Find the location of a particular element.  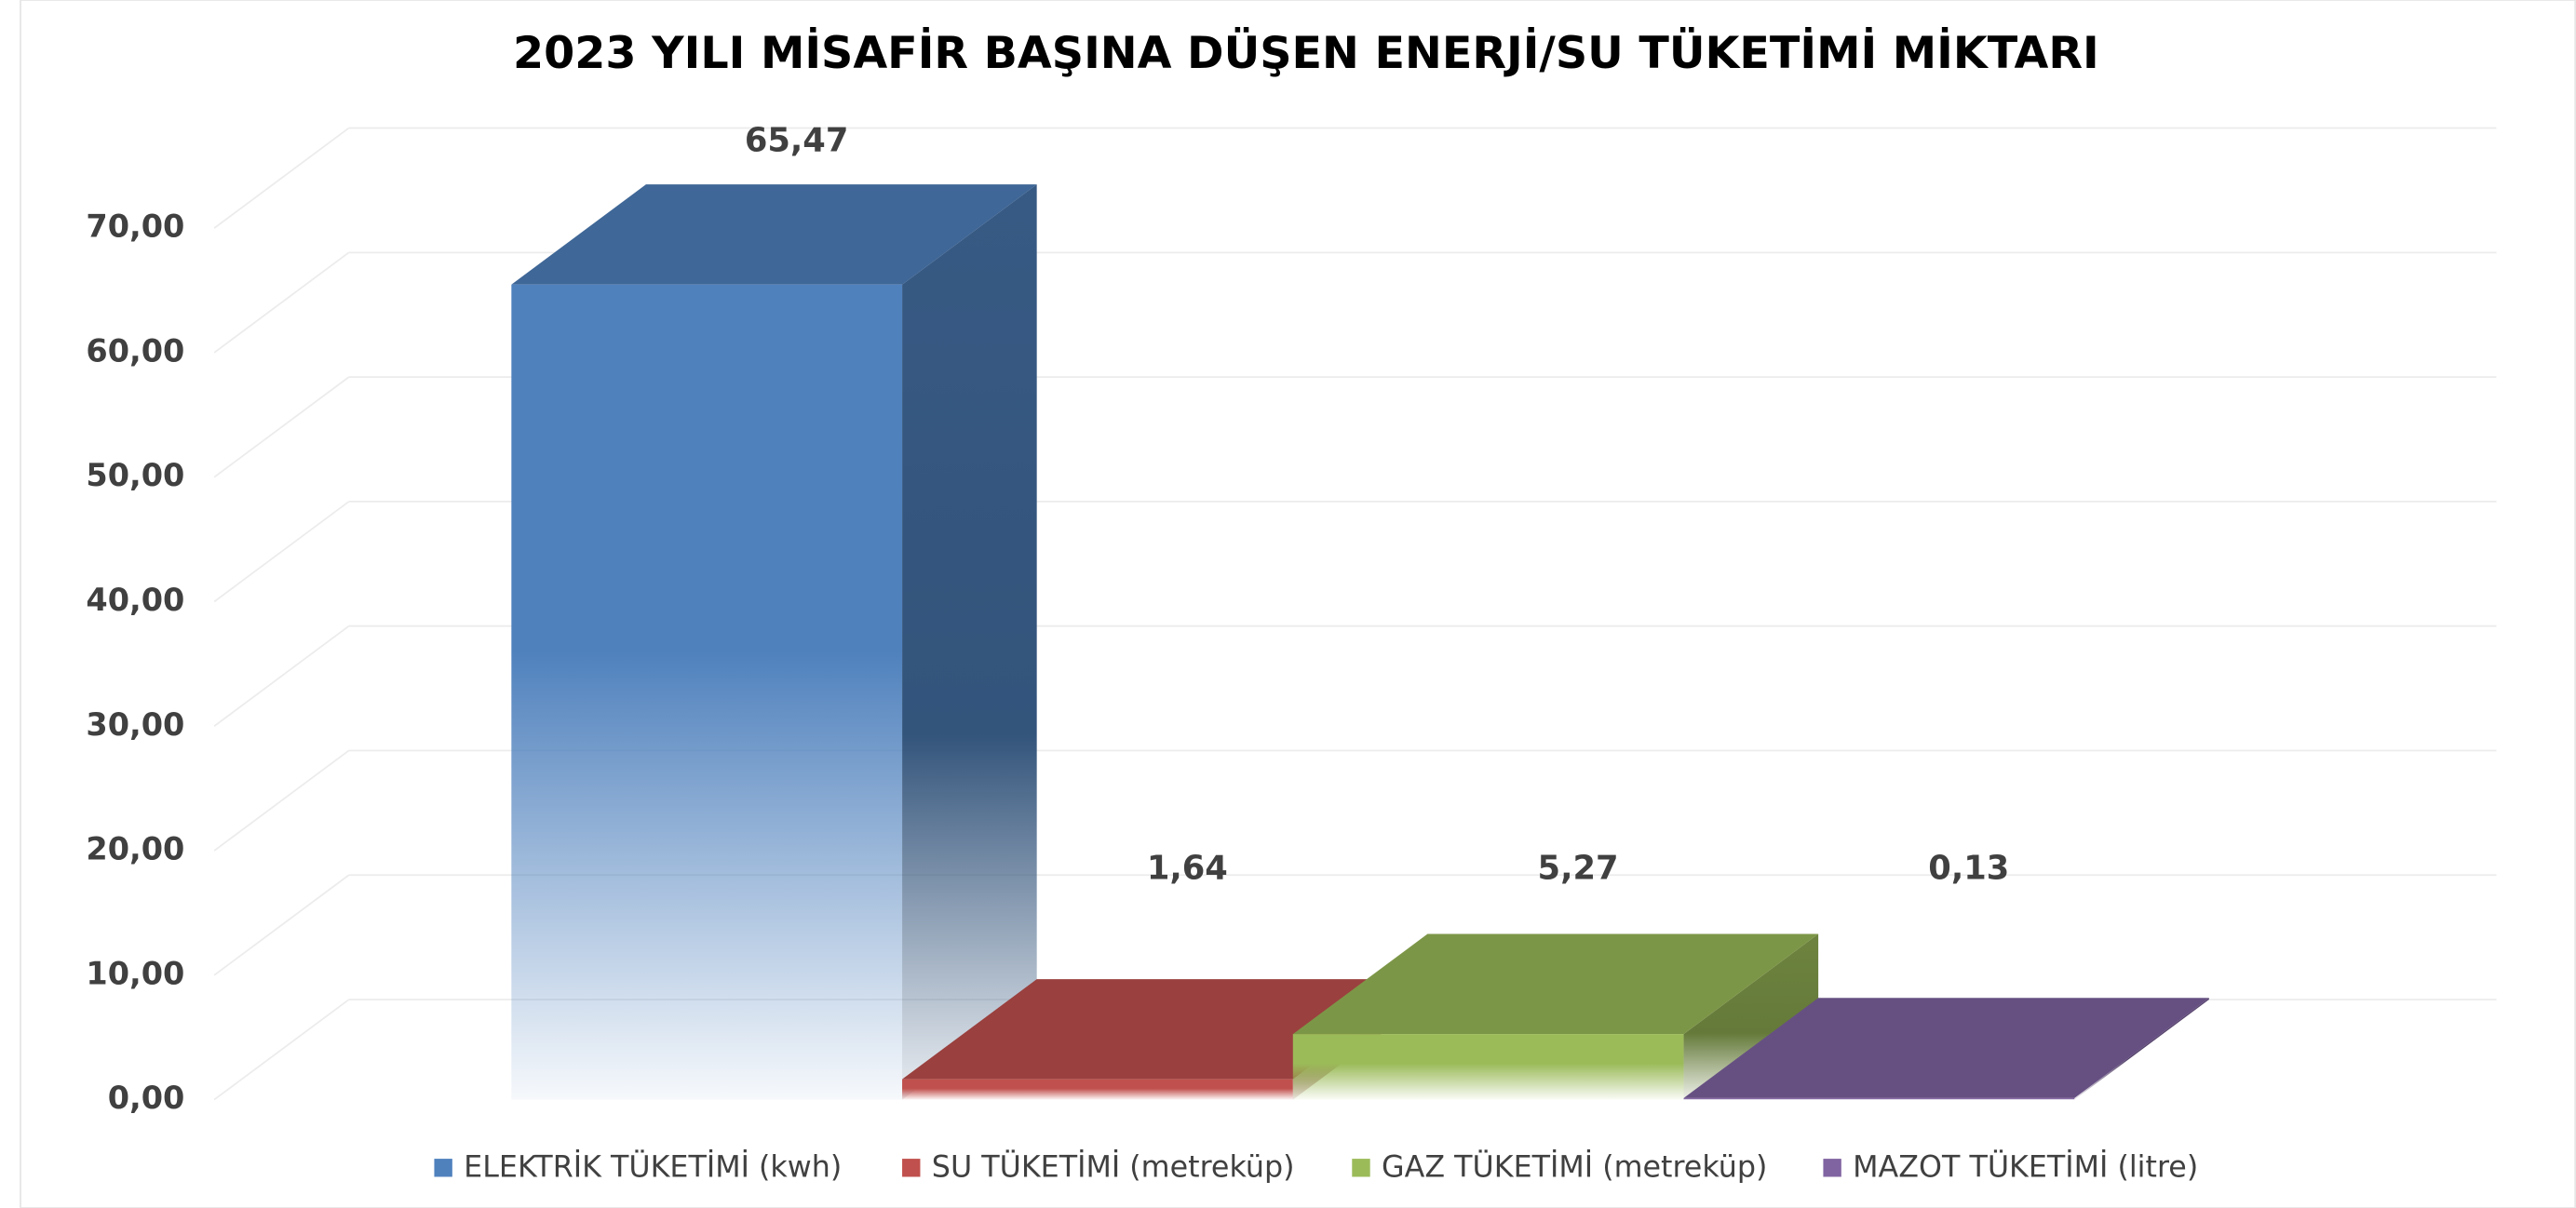

y-tick-label: 30,00 is located at coordinates (135, 725).